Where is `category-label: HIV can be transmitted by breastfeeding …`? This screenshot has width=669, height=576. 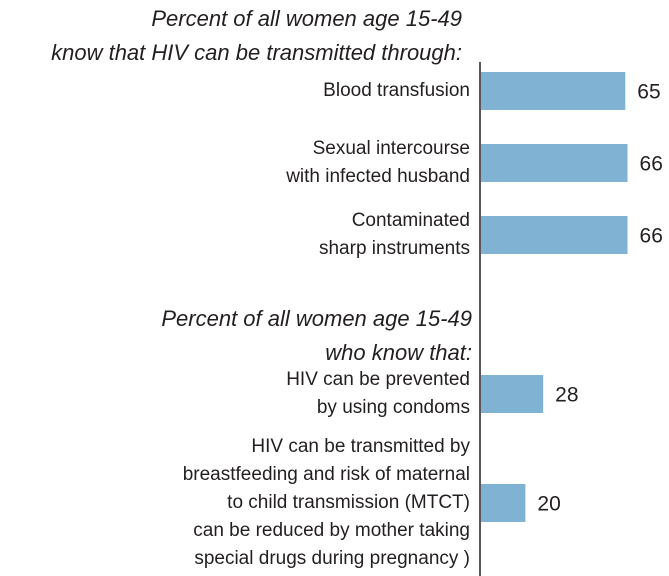 category-label: HIV can be transmitted by breastfeeding … is located at coordinates (326, 502).